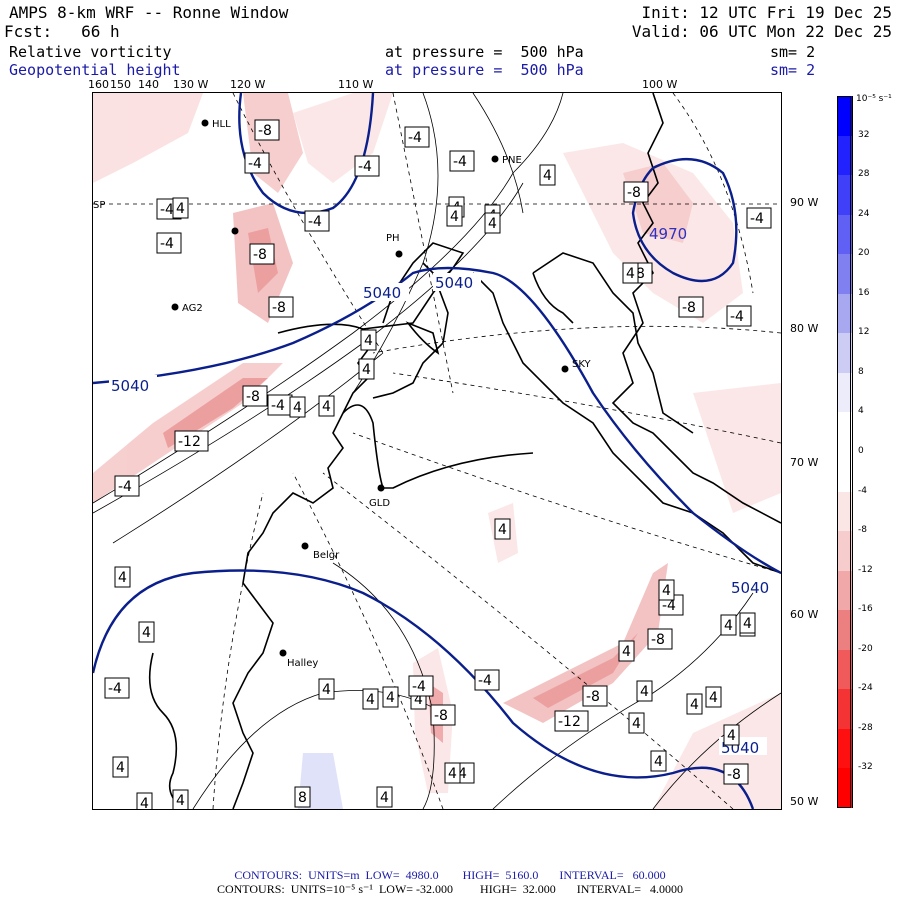 The height and width of the screenshot is (900, 900). Describe the element at coordinates (861, 451) in the screenshot. I see `colorbar-label: 0` at that location.